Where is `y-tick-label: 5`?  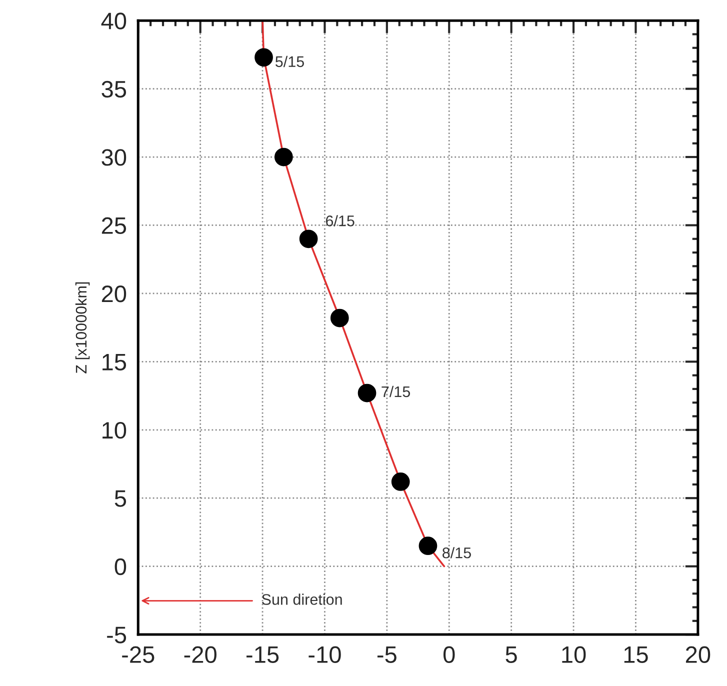
y-tick-label: 5 is located at coordinates (120, 498).